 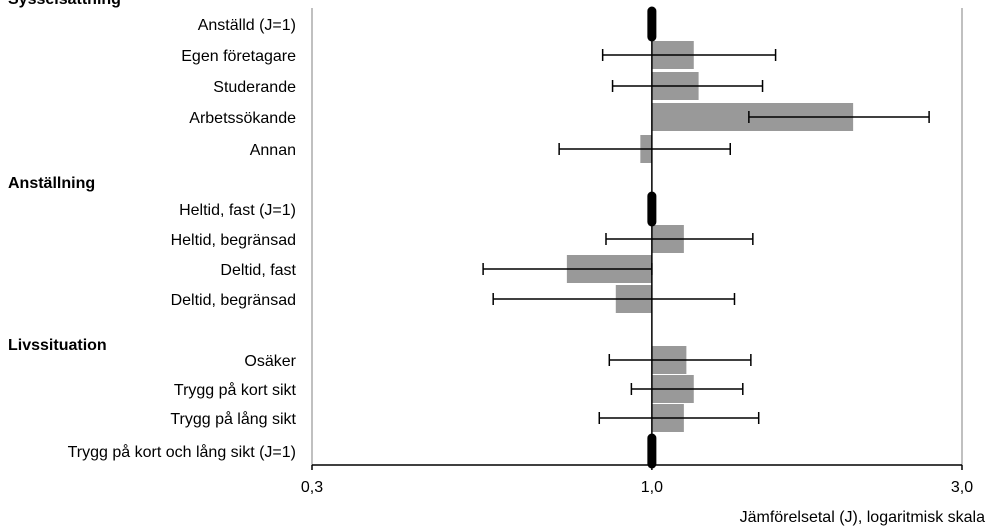 I want to click on x-tick-label: 3,0, so click(x=962, y=487).